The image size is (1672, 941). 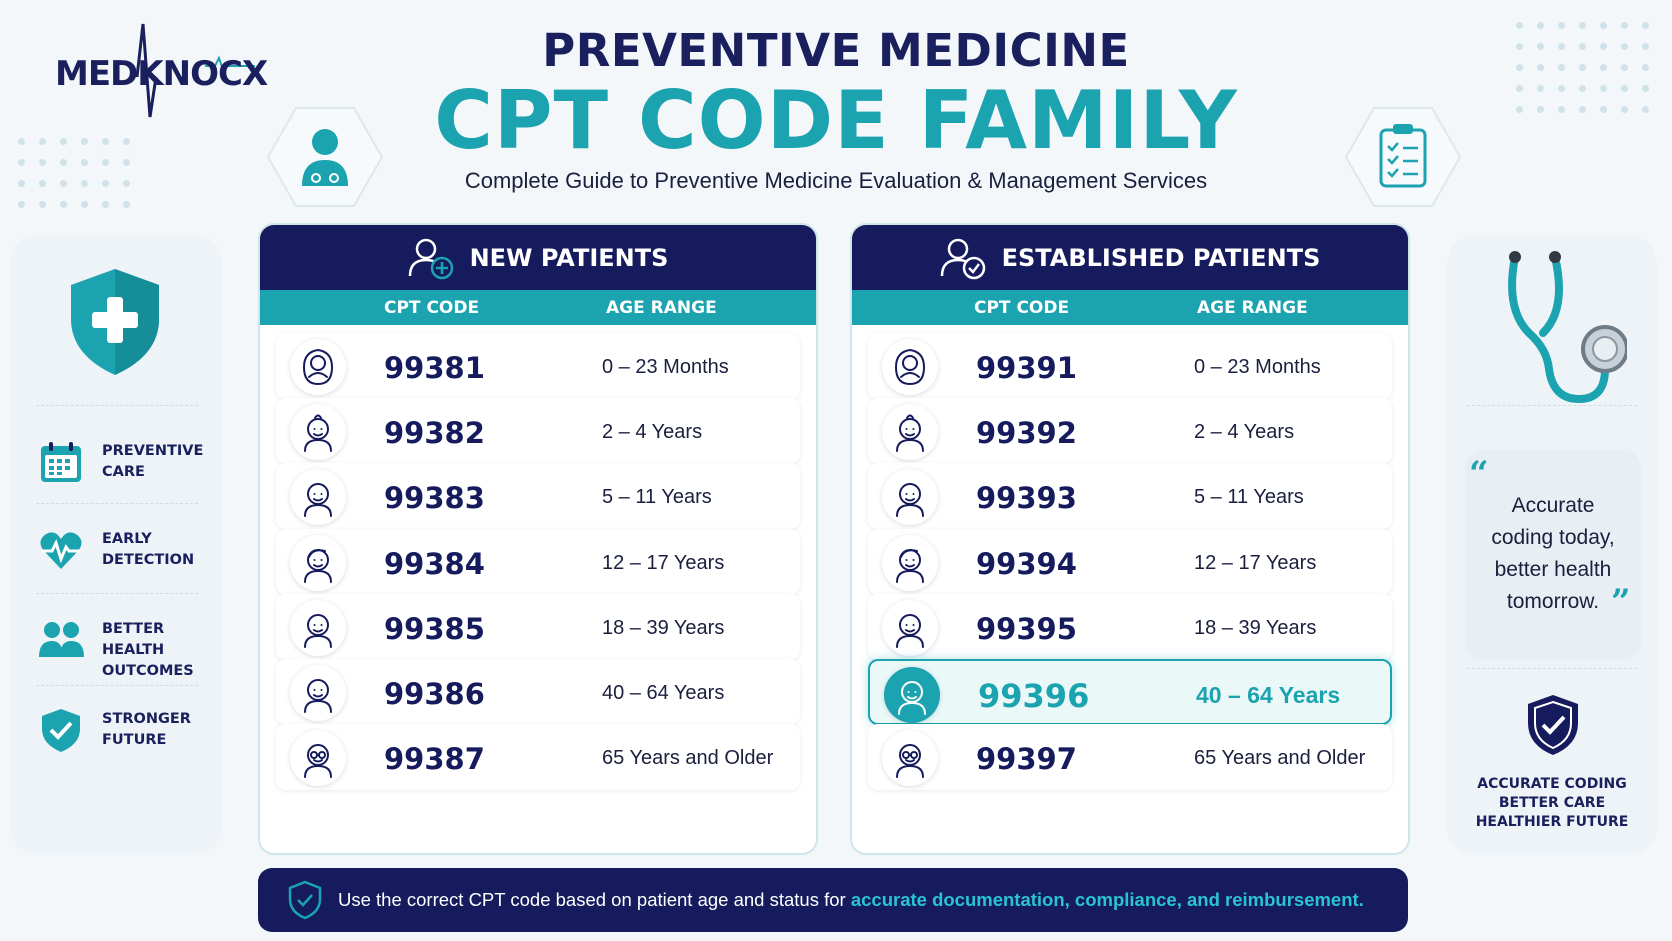 I want to click on cpt-code: 99394, so click(x=1026, y=563).